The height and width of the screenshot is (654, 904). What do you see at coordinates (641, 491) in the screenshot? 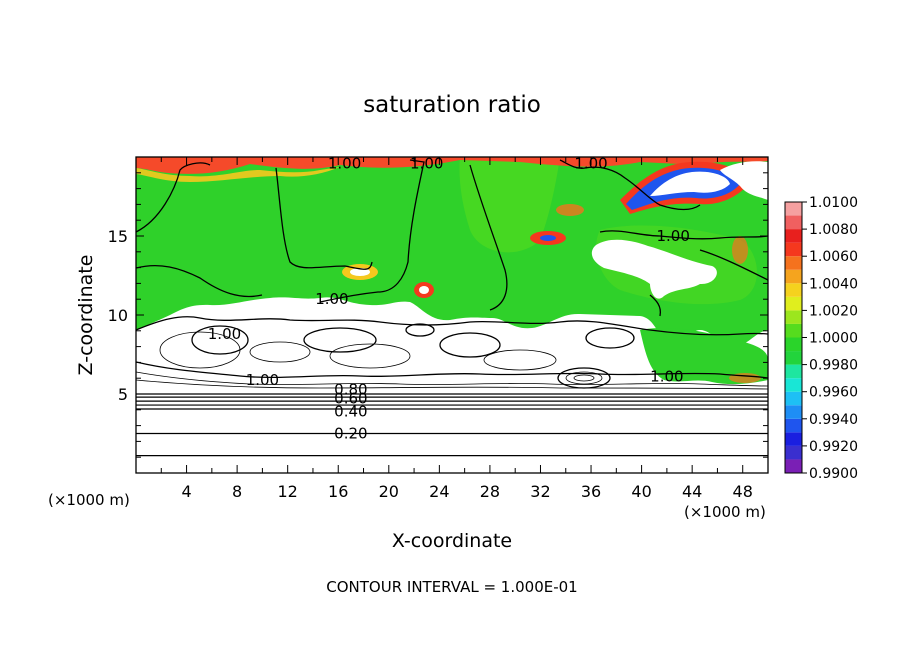
I see `x-tick-label: 40` at bounding box center [641, 491].